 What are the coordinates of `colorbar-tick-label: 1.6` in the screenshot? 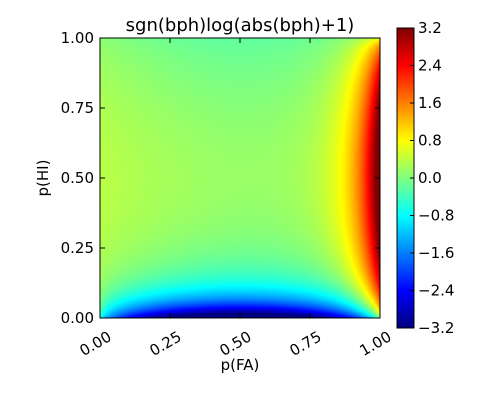 It's located at (430, 103).